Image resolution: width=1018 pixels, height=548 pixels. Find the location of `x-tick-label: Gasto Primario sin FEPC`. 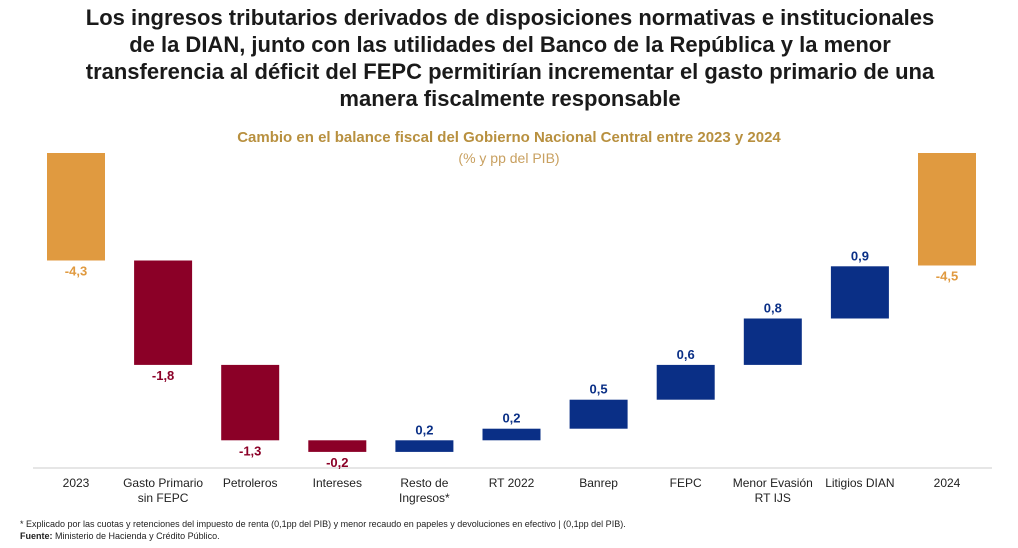

x-tick-label: Gasto Primario sin FEPC is located at coordinates (163, 490).